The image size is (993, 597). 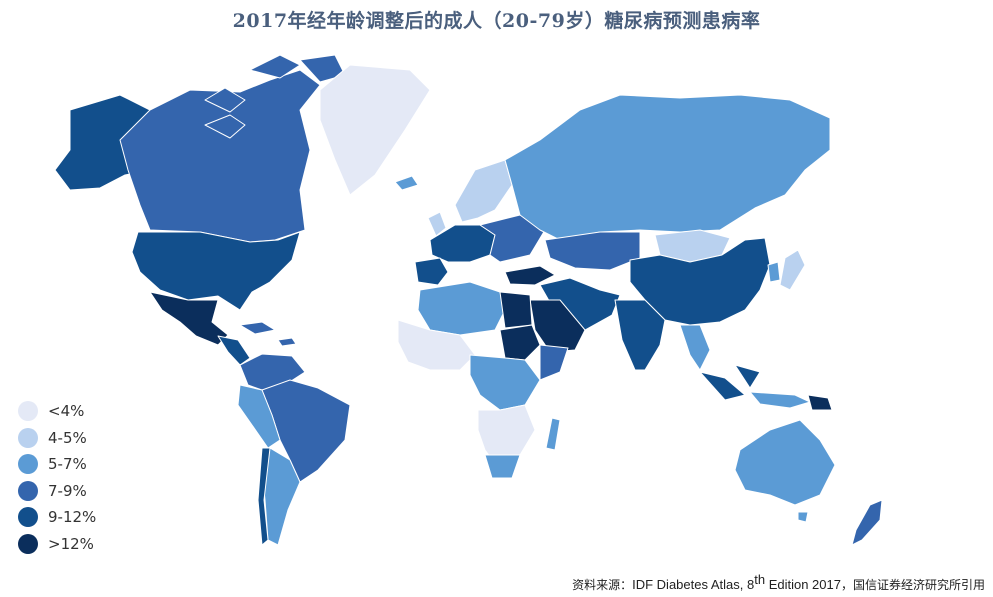 I want to click on region-saudi-arabia, so click(x=557, y=326).